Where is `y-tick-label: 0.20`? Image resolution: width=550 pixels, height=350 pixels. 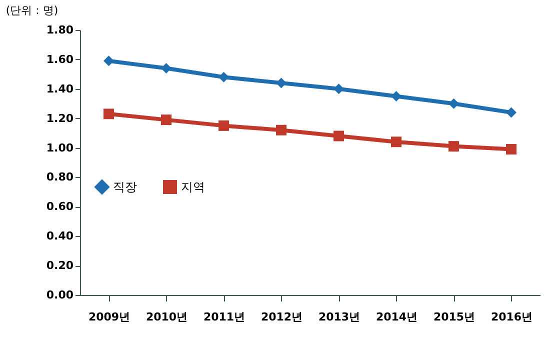
y-tick-label: 0.20 is located at coordinates (60, 265).